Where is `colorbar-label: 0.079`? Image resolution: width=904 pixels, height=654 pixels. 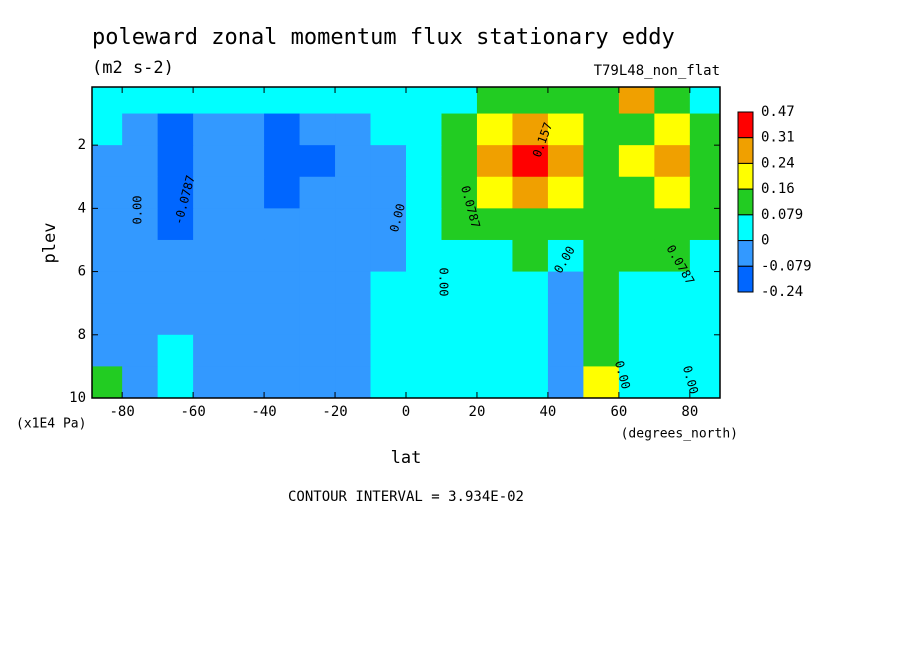
colorbar-label: 0.079 is located at coordinates (782, 215).